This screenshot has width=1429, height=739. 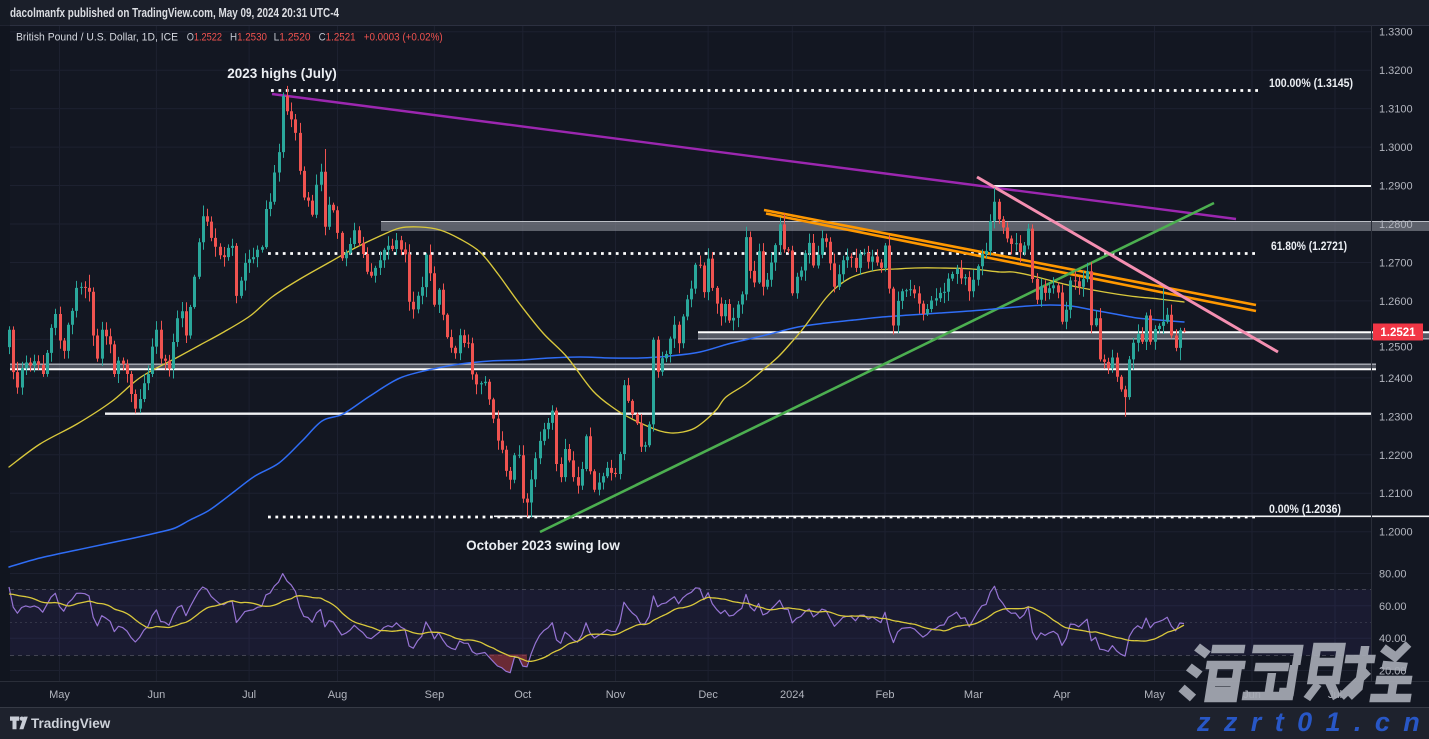 I want to click on svg-text: zzrt01.cn, so click(x=1312, y=722).